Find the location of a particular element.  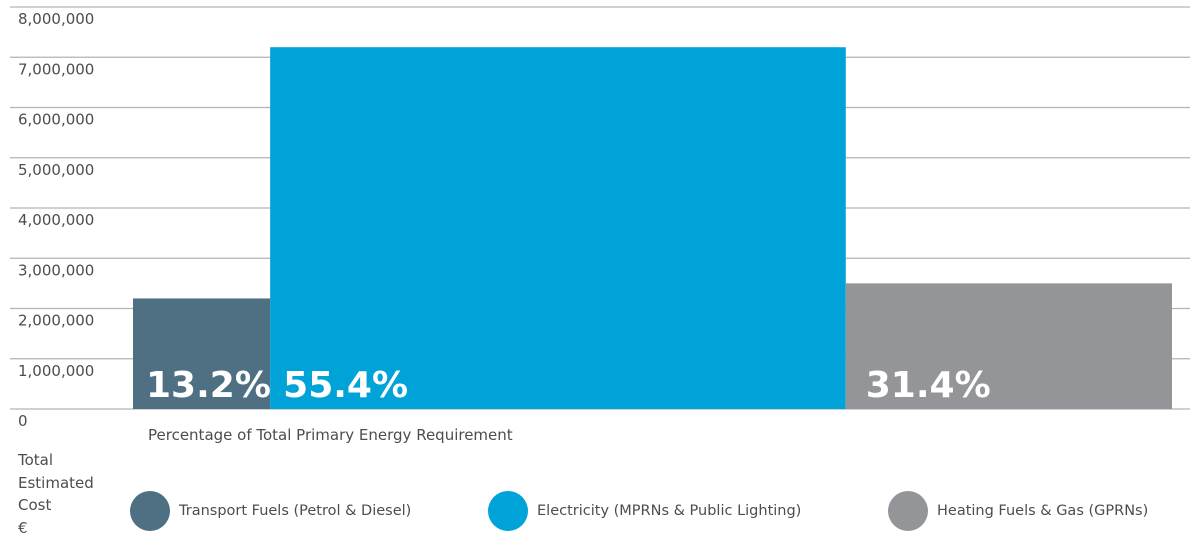

y-tick-label: 5,000,000 is located at coordinates (56, 170).